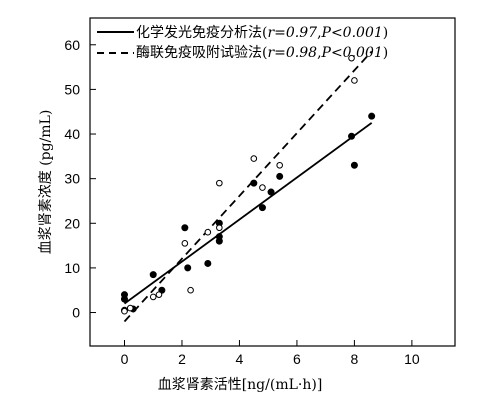 The image size is (479, 403). Describe the element at coordinates (125, 359) in the screenshot. I see `x-tick-label: 0` at that location.